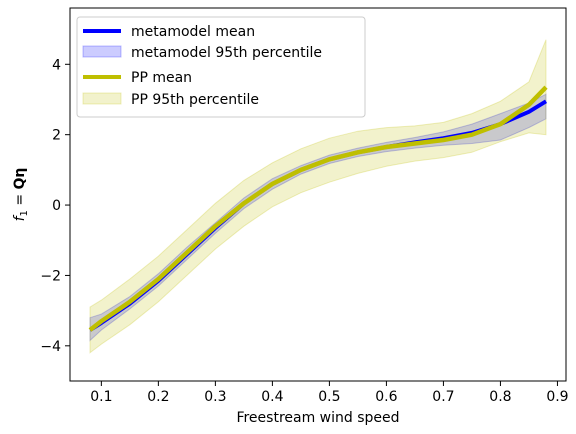 This screenshot has width=576, height=434. I want to click on y-axis: −4 −2 0 2 4, so click(55, 206).